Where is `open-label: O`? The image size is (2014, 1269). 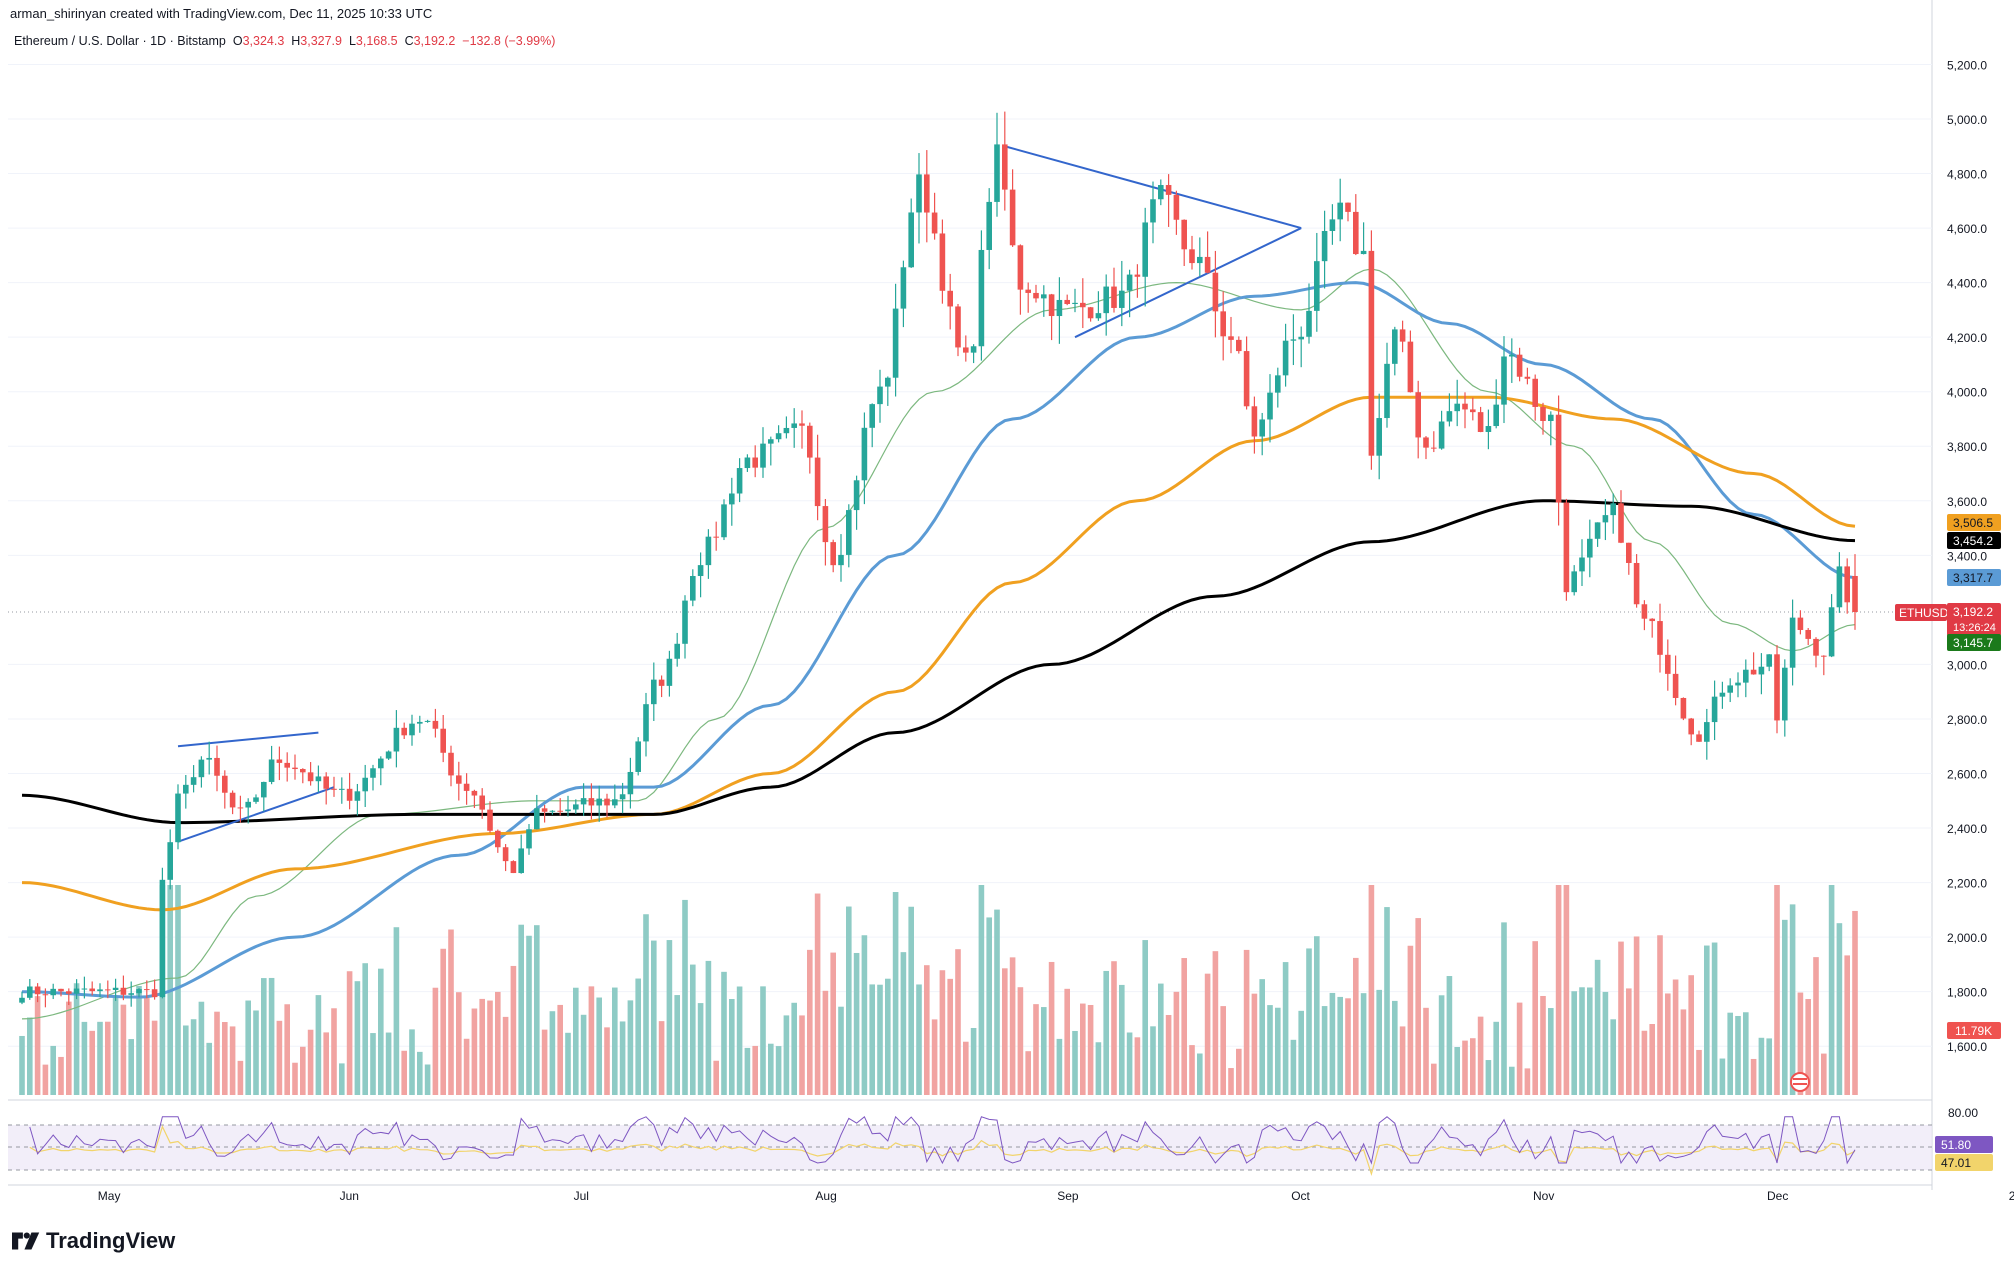 open-label: O is located at coordinates (237, 41).